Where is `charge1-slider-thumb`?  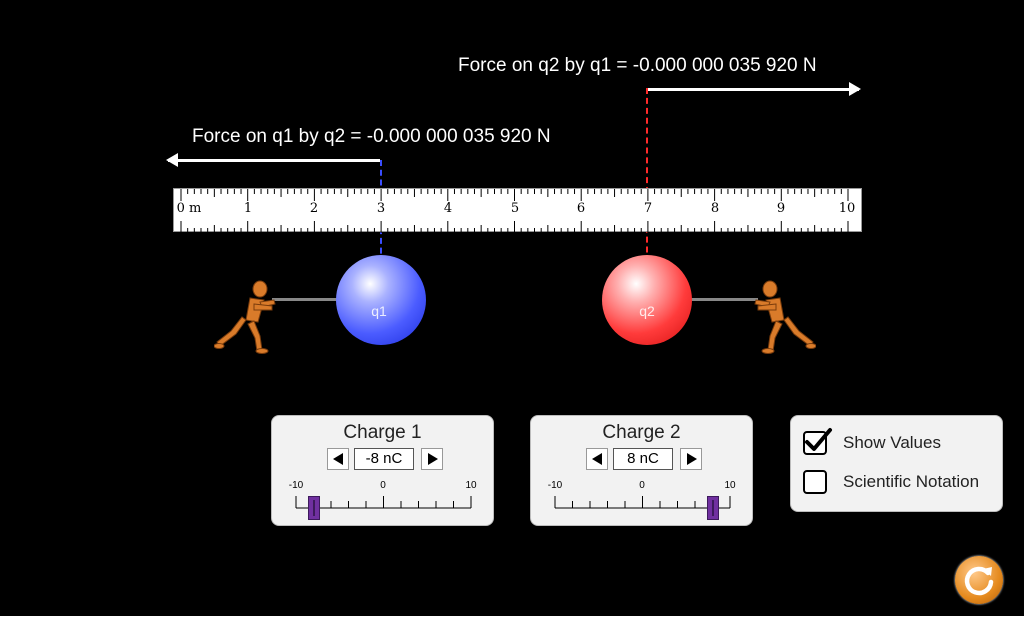 charge1-slider-thumb is located at coordinates (313, 508).